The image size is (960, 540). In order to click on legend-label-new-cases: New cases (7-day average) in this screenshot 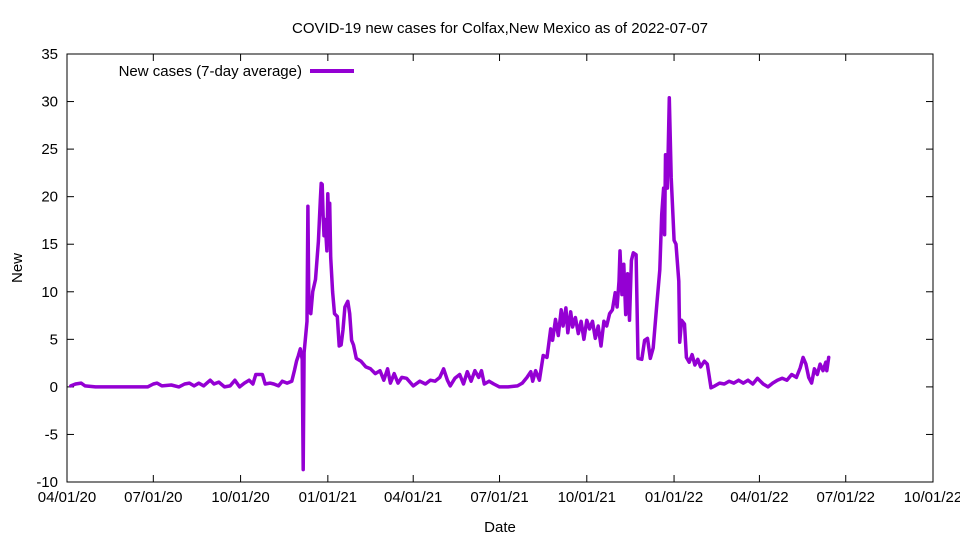, I will do `click(210, 71)`.